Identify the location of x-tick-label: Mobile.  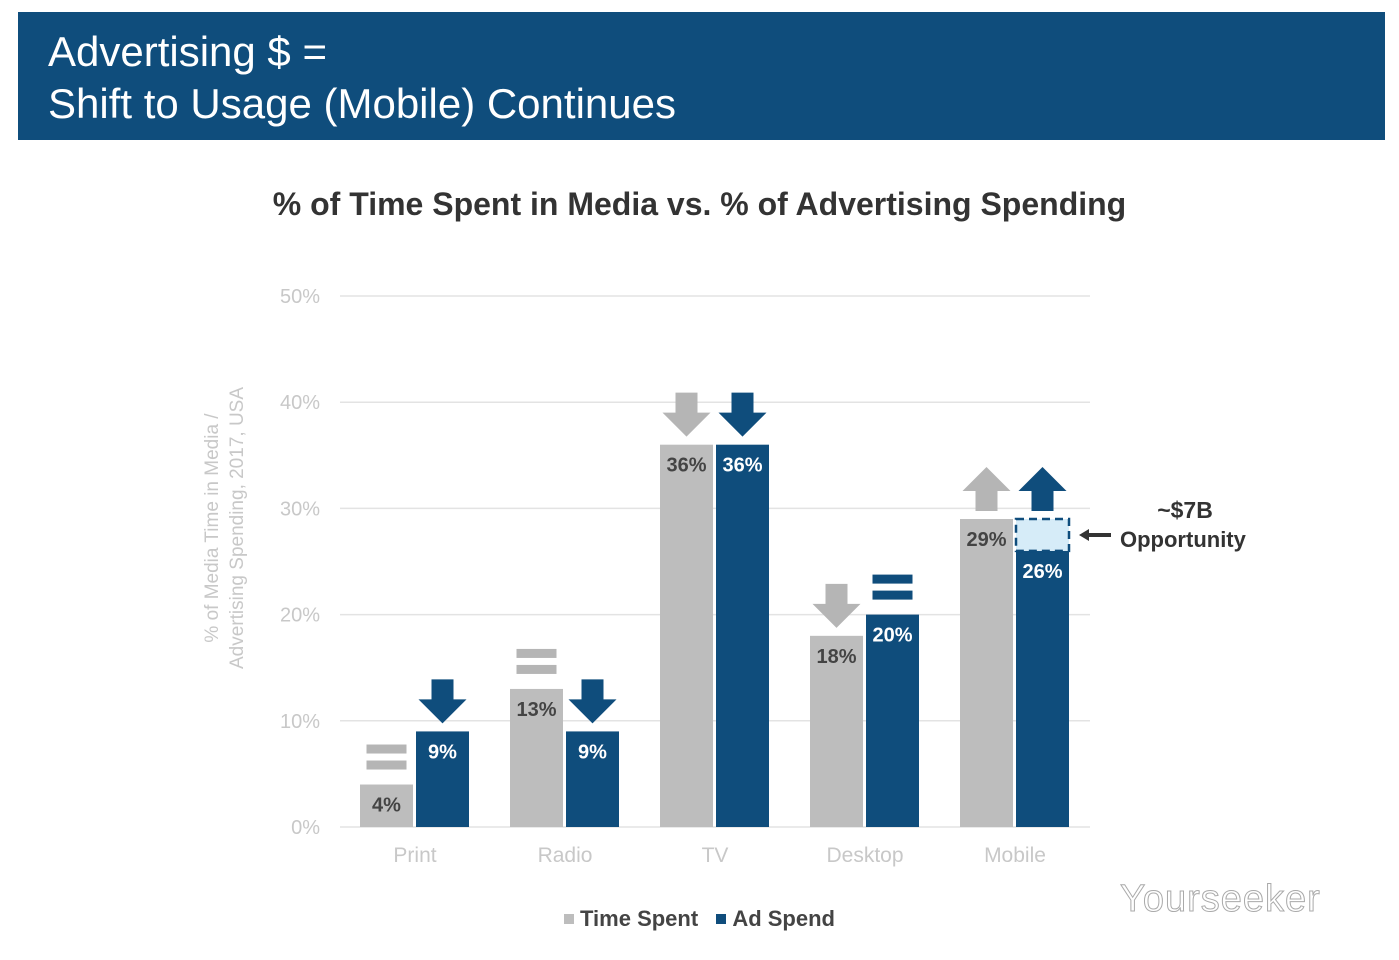
(1015, 855).